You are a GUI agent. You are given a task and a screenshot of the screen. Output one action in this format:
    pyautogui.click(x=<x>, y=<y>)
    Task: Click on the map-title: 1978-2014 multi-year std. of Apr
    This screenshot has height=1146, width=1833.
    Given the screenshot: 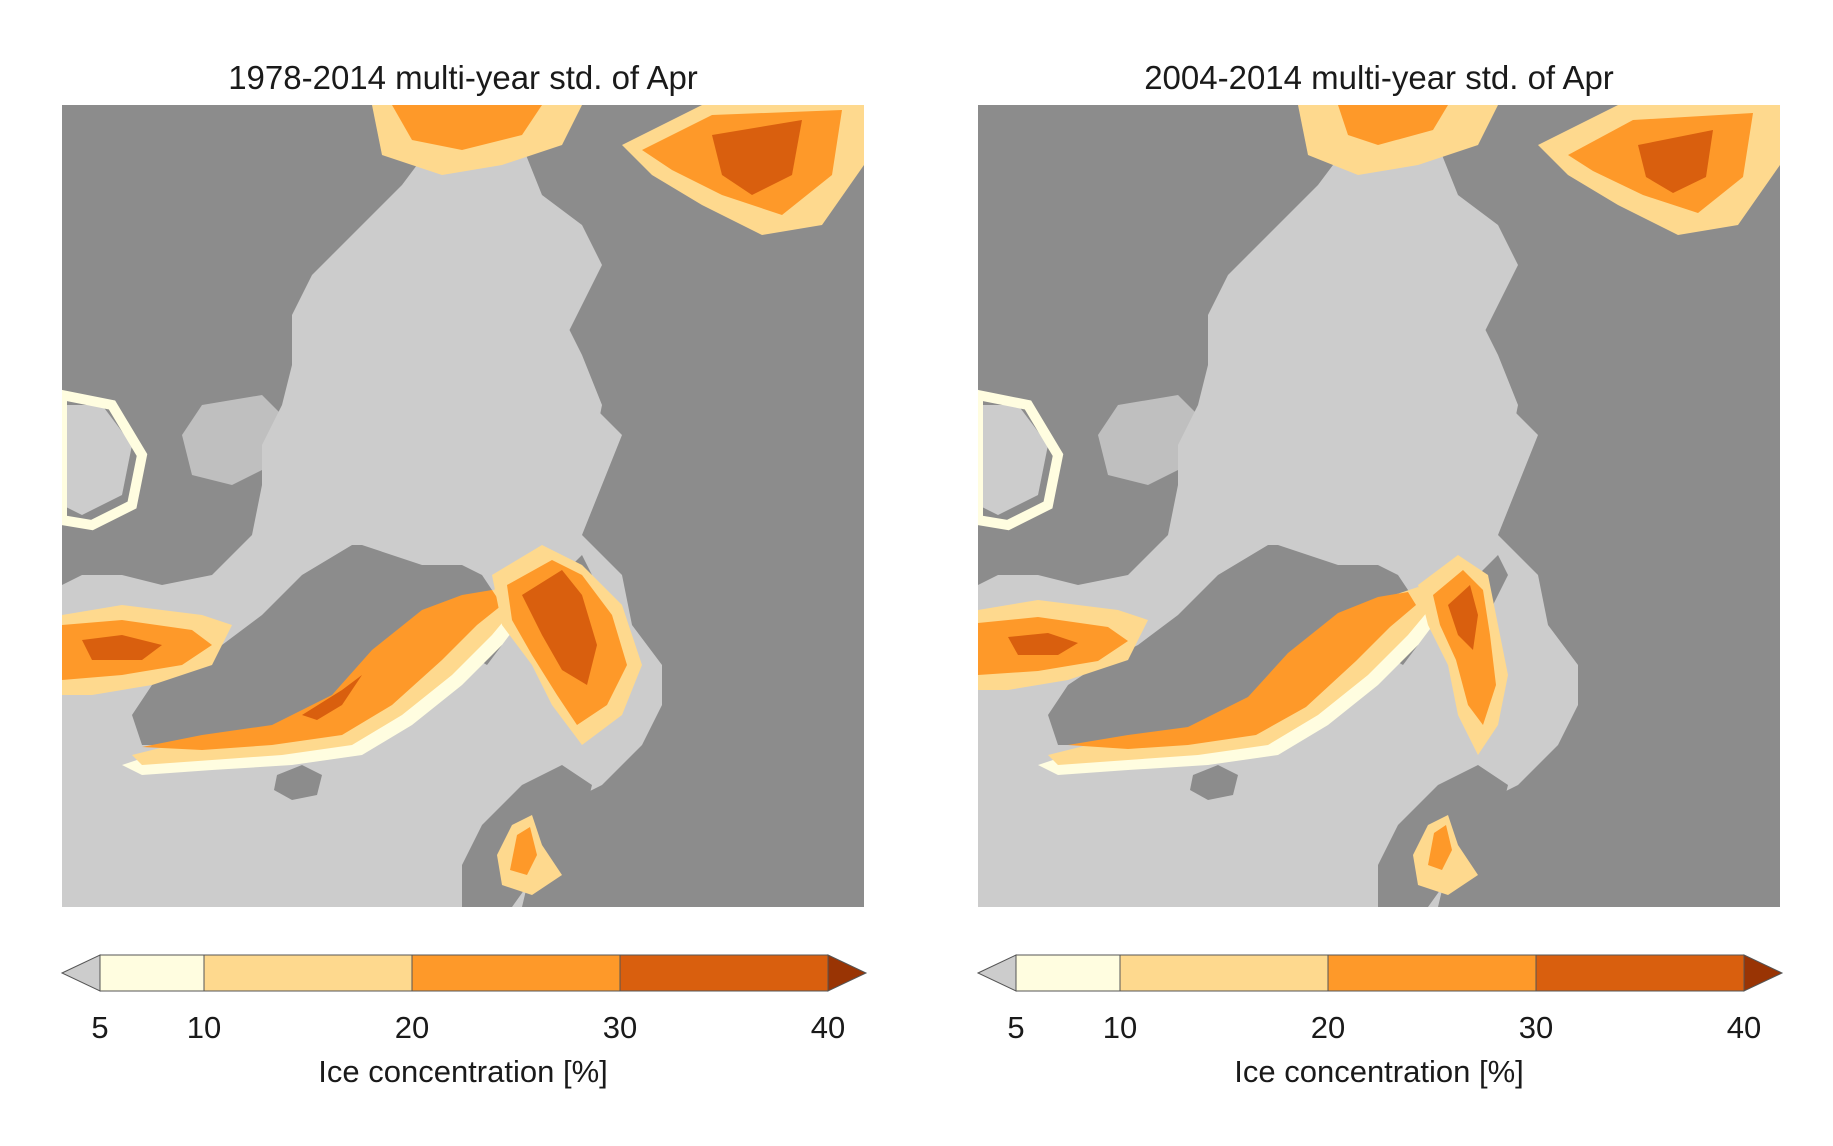 What is the action you would take?
    pyautogui.click(x=463, y=77)
    